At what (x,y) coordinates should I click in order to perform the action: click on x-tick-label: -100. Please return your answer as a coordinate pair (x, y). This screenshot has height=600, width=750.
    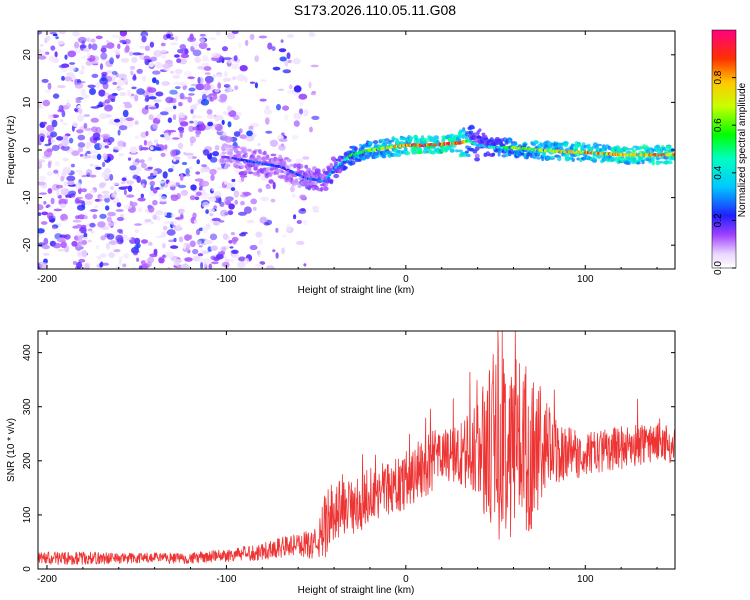
    Looking at the image, I should click on (226, 579).